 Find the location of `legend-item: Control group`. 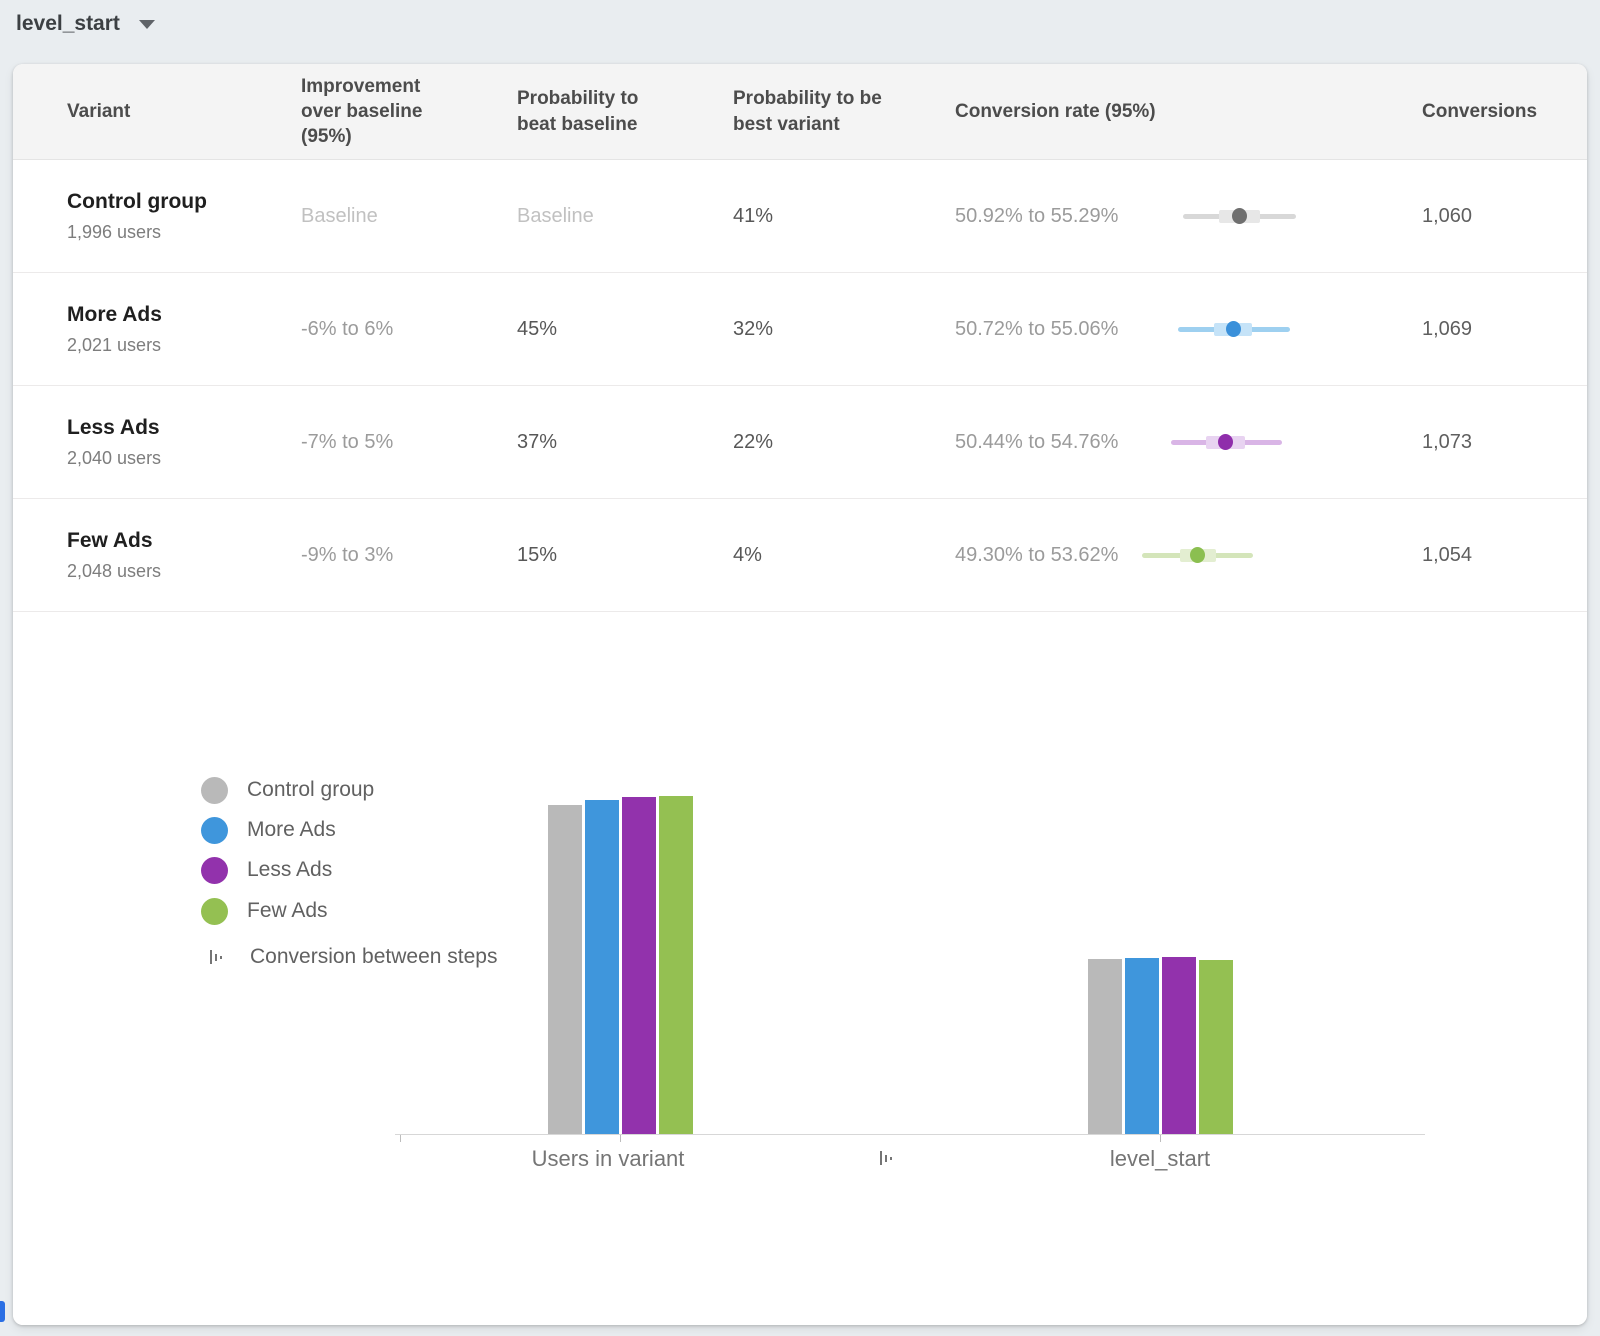

legend-item: Control group is located at coordinates (287, 790).